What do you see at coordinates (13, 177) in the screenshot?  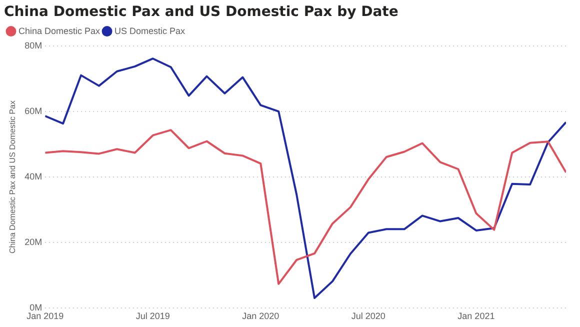 I see `y-axis-title: China Domestic Pax and US Domestic Pax` at bounding box center [13, 177].